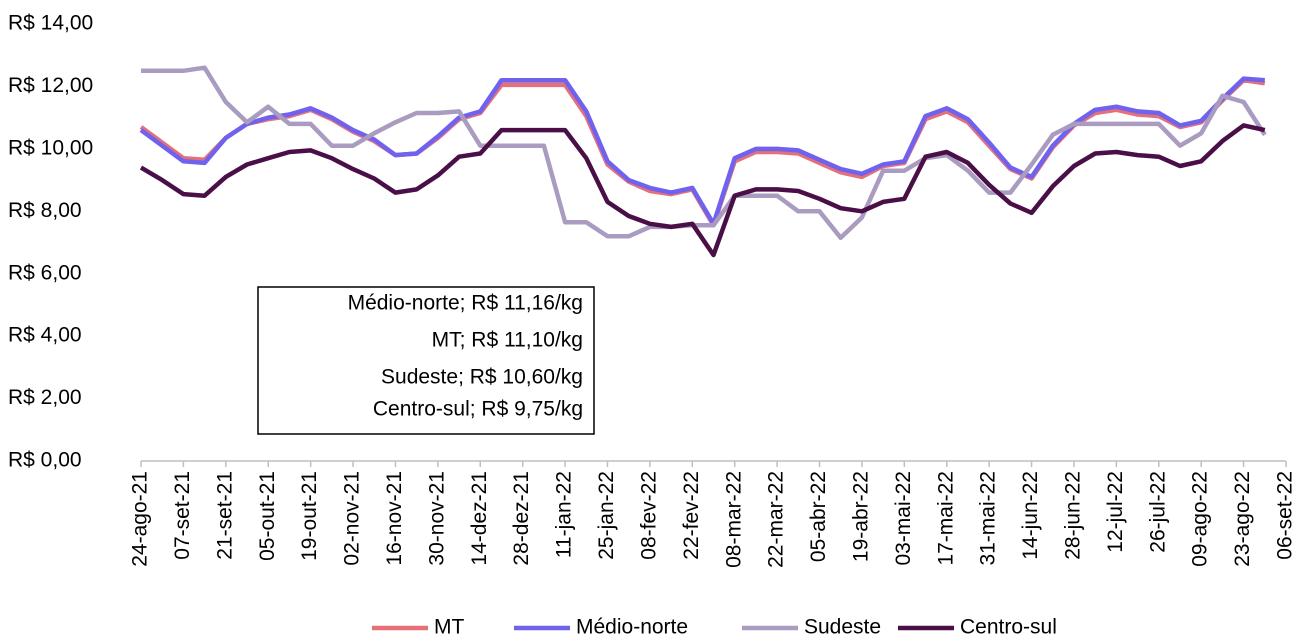  I want to click on x-tick-label: 11-jan-22, so click(564, 514).